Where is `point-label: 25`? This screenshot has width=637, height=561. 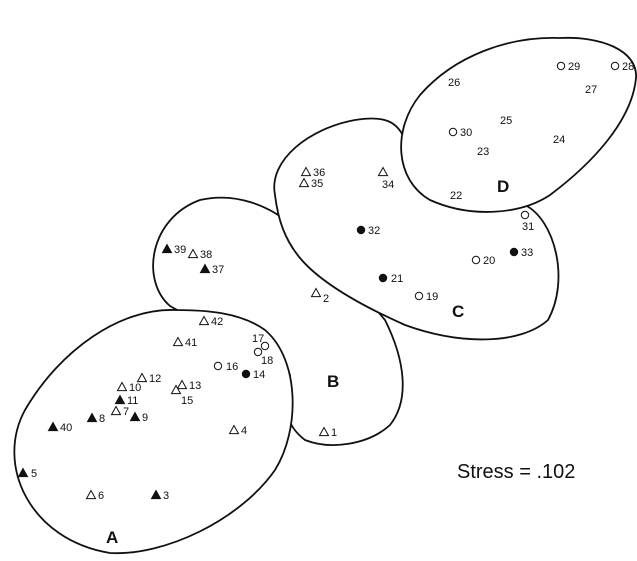
point-label: 25 is located at coordinates (506, 121).